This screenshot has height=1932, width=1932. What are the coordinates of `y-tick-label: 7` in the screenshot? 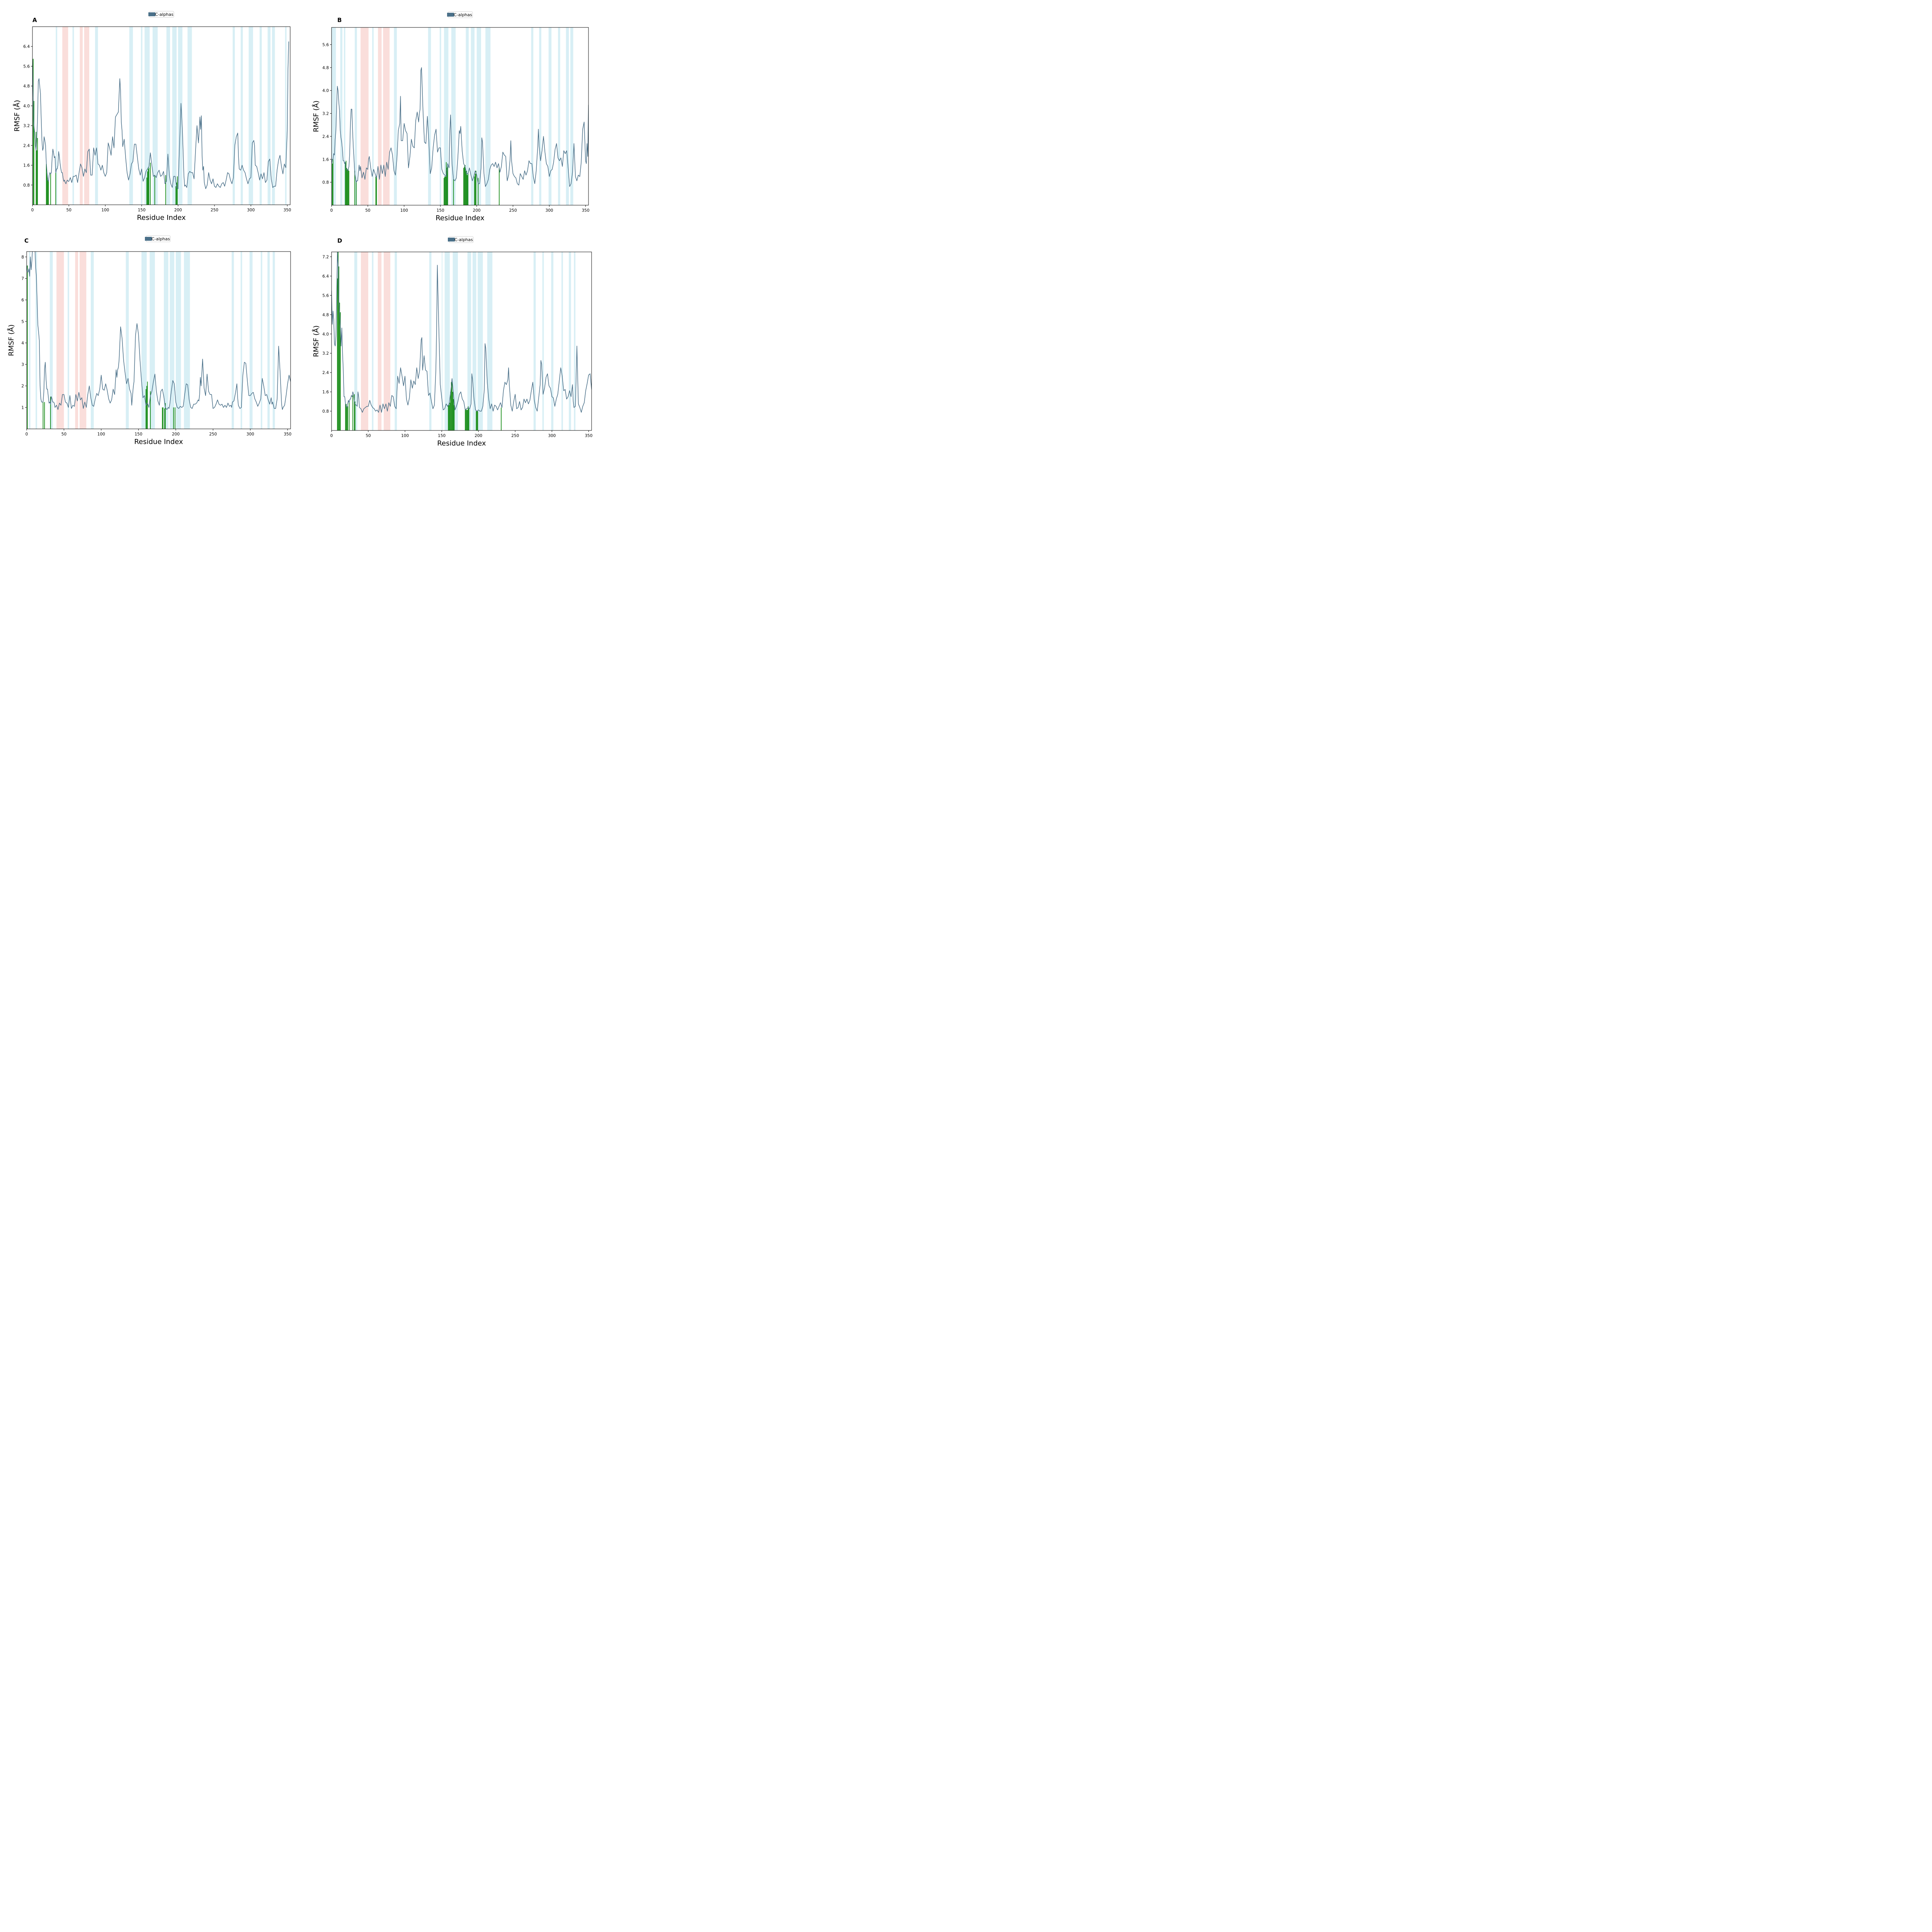 It's located at (23, 279).